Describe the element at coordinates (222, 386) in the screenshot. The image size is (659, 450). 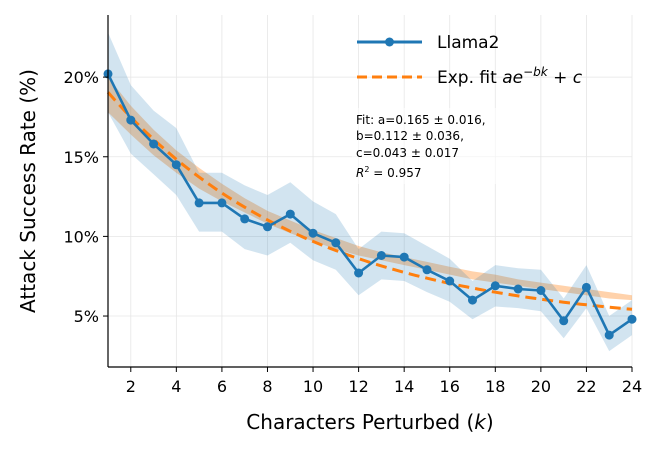
I see `x-tick-label: 6` at that location.